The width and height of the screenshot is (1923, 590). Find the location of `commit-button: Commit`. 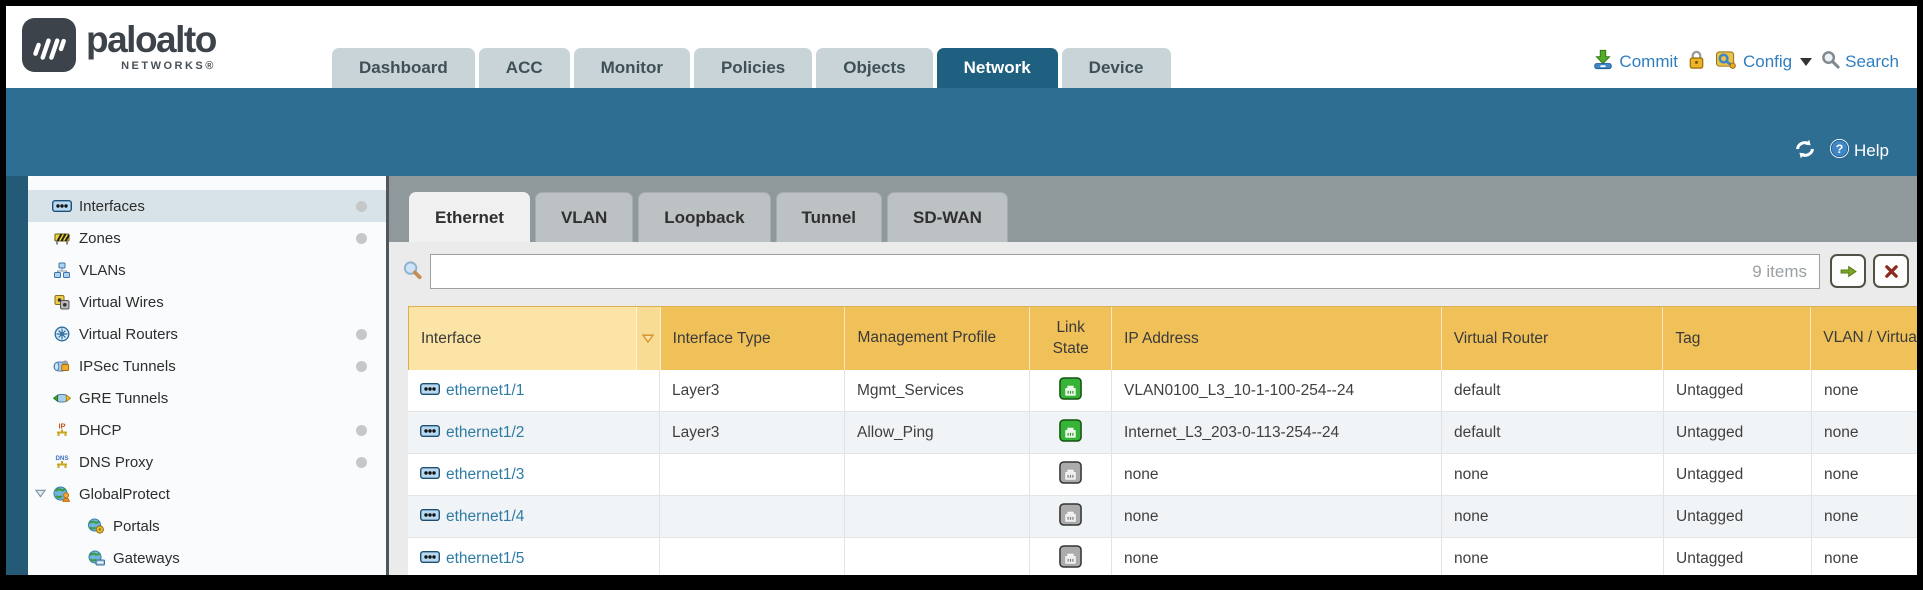

commit-button: Commit is located at coordinates (1635, 61).